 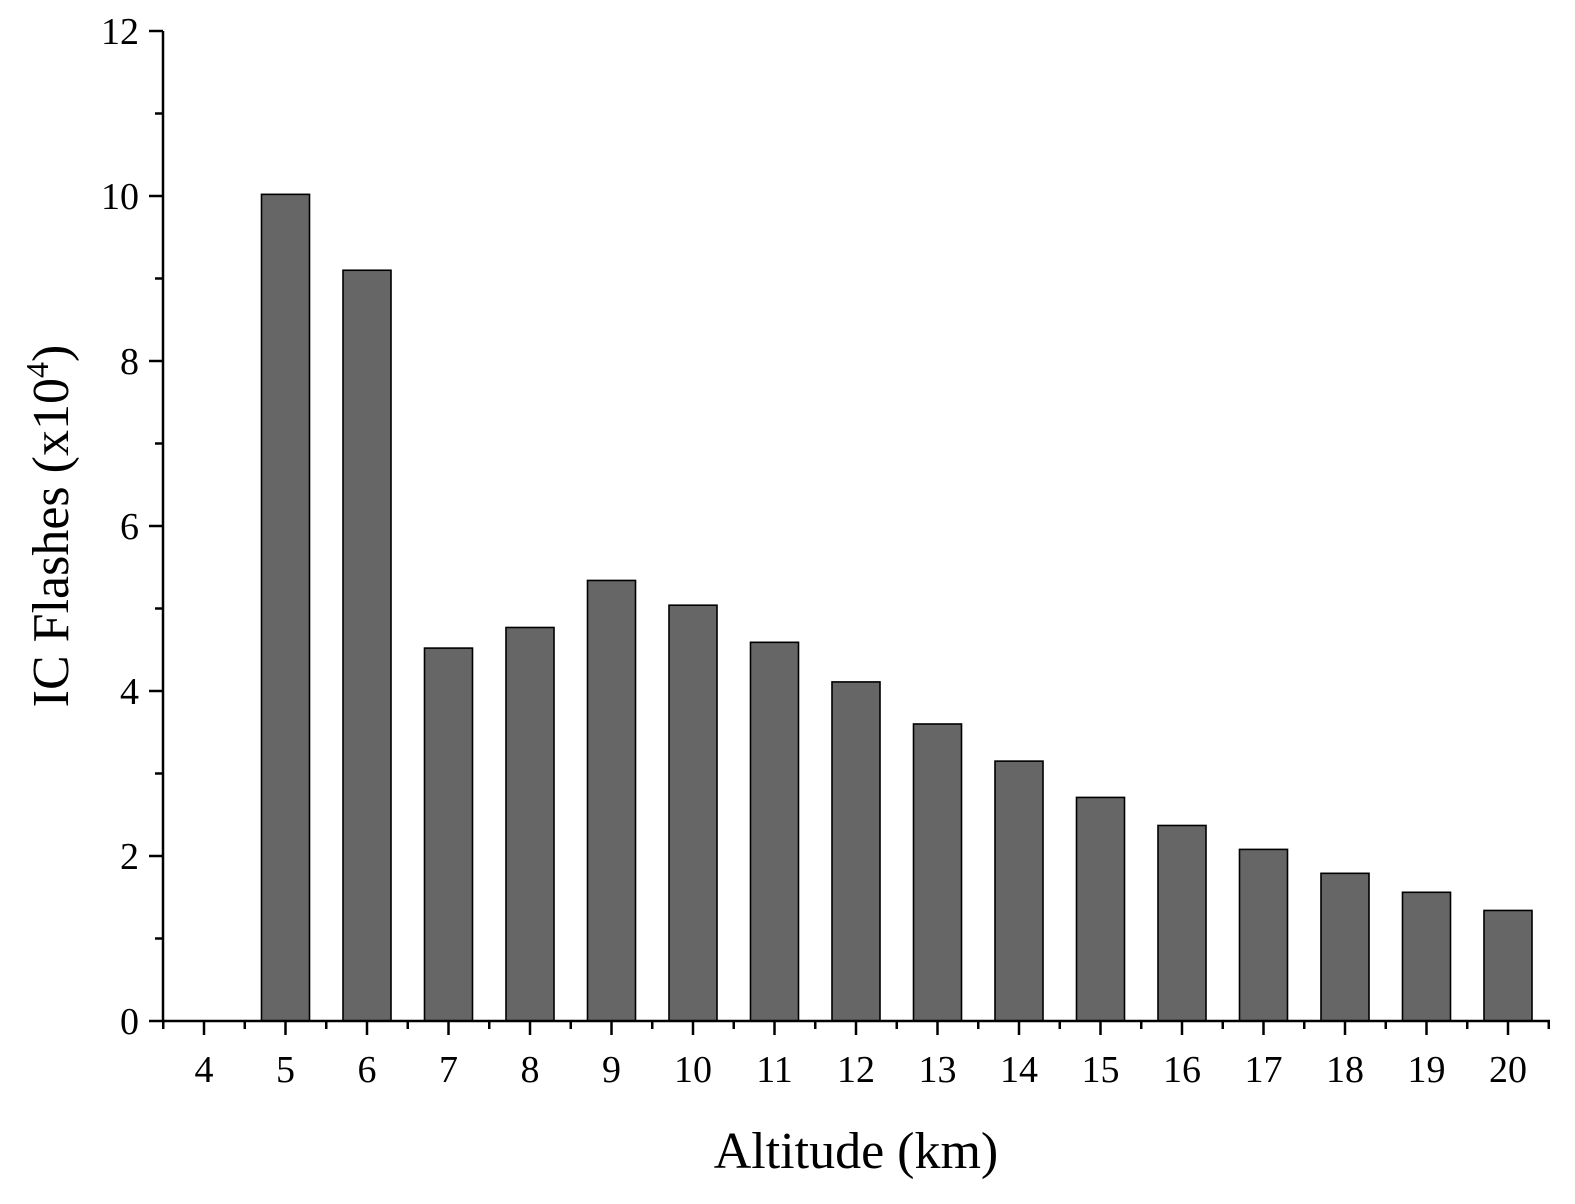 What do you see at coordinates (1345, 1070) in the screenshot?
I see `x-tick-label: 18` at bounding box center [1345, 1070].